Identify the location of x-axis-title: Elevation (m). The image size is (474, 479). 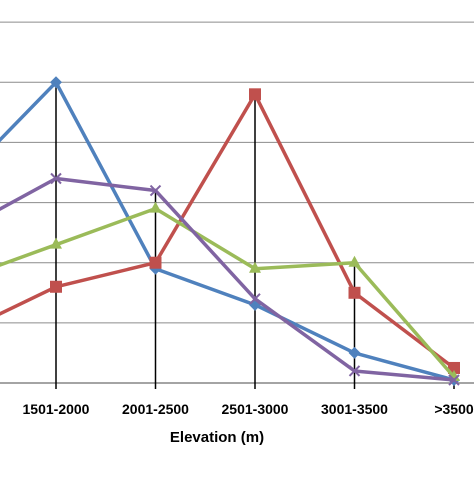
(217, 437).